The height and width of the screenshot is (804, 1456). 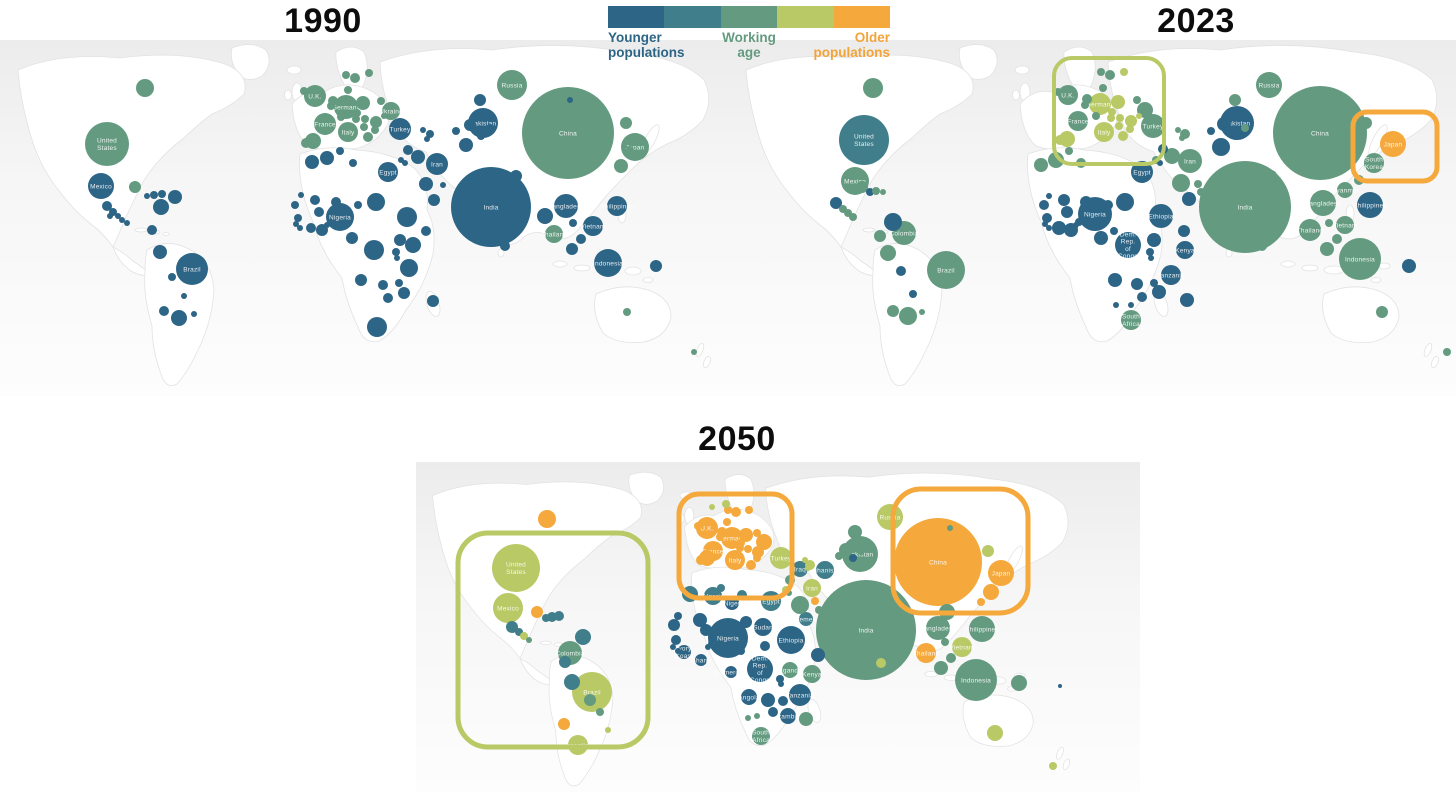 What do you see at coordinates (982, 629) in the screenshot?
I see `country-label: Philippines` at bounding box center [982, 629].